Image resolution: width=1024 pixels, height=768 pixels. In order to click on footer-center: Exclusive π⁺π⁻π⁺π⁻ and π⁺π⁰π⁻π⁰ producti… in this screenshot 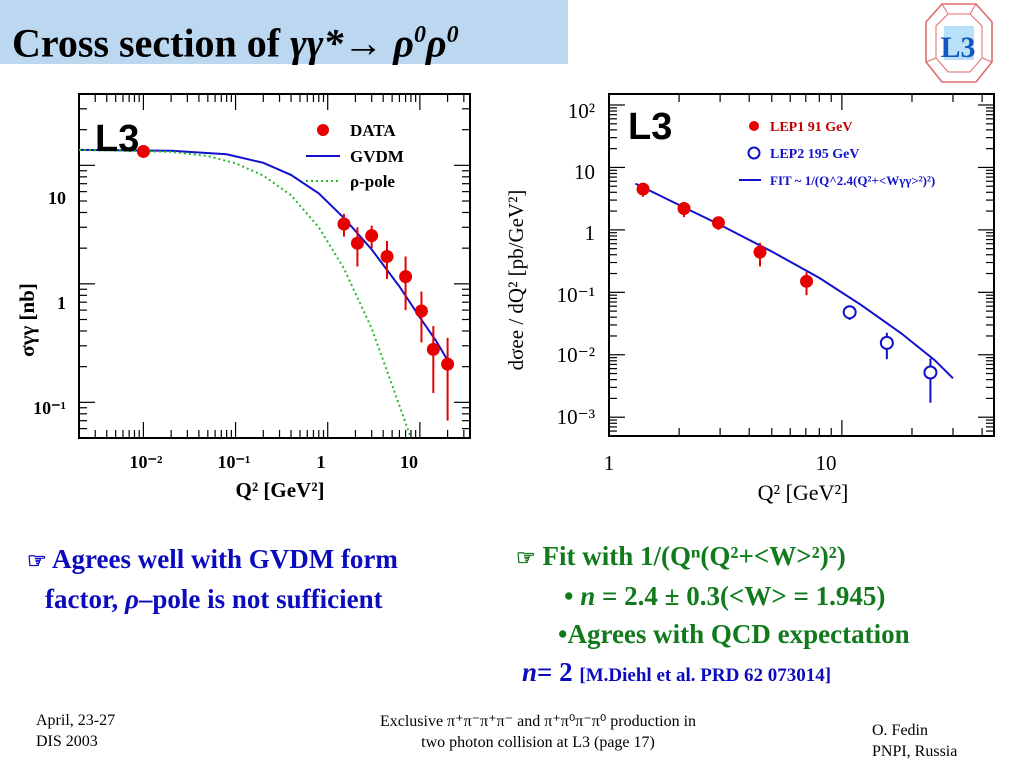, I will do `click(538, 732)`.